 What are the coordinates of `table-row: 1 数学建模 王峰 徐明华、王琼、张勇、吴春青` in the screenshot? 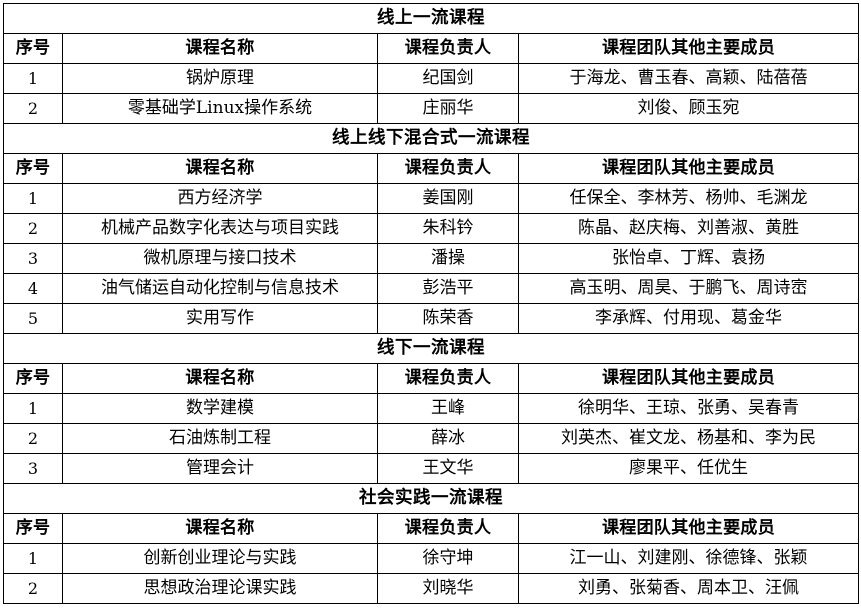 It's located at (431, 408).